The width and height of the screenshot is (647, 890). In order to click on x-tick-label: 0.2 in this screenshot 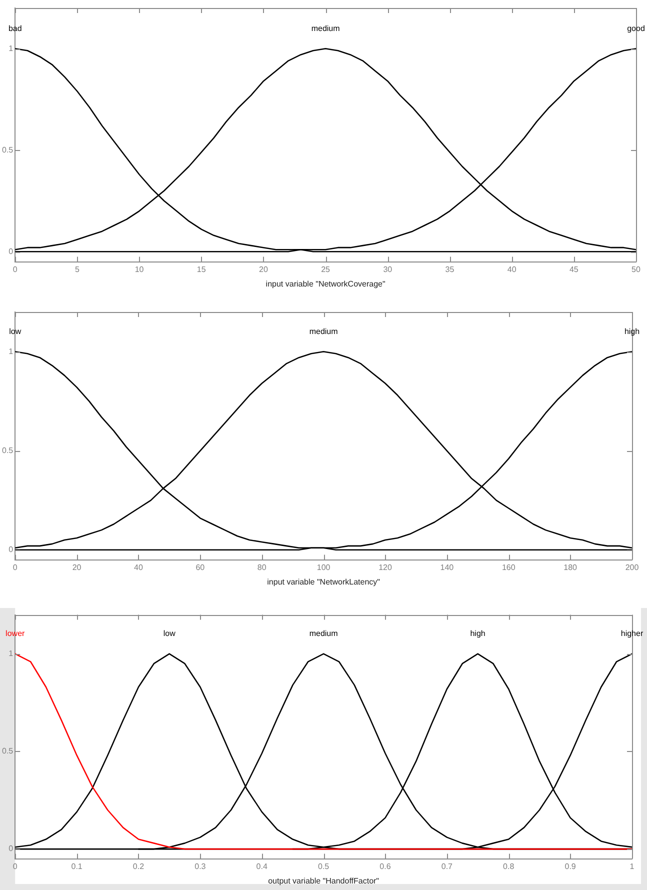, I will do `click(138, 866)`.